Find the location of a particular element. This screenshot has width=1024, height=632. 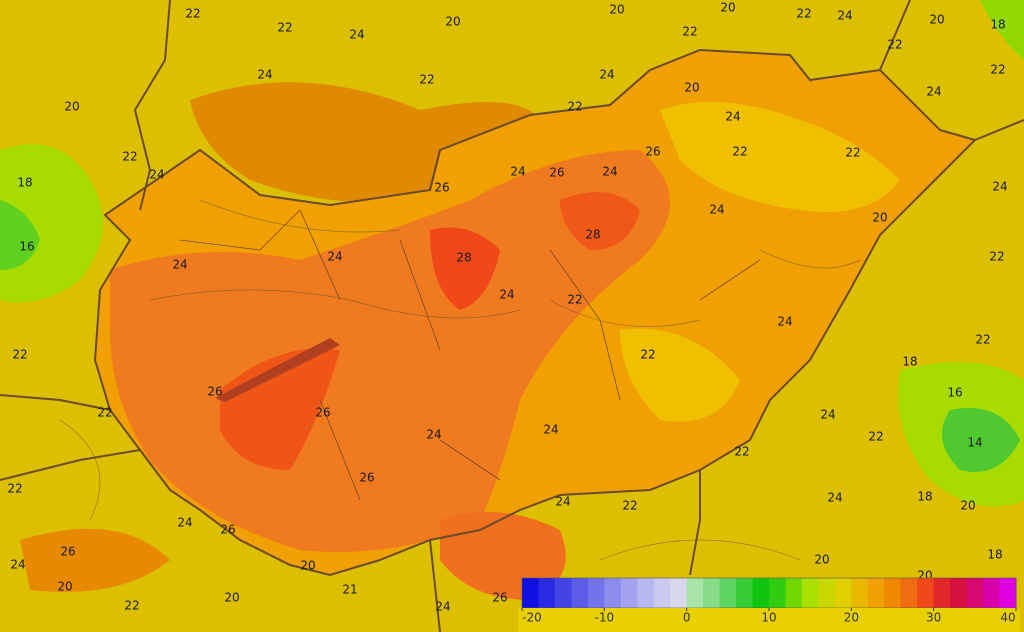

colorbar-tick-label: 10 is located at coordinates (768, 618).